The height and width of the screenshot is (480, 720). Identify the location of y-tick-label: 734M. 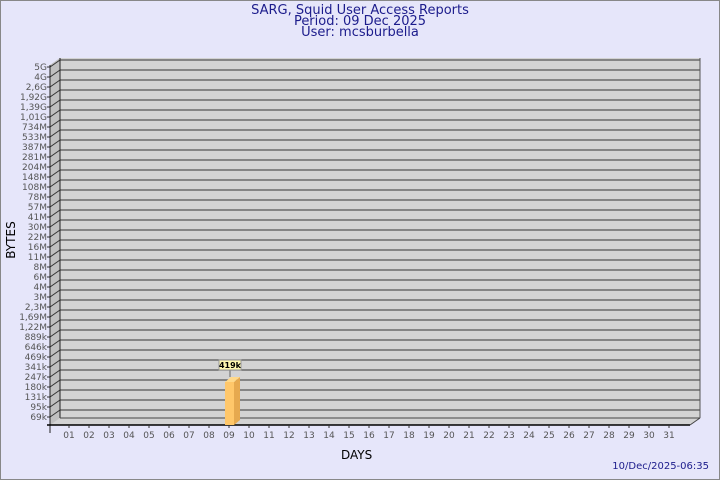
(34, 128).